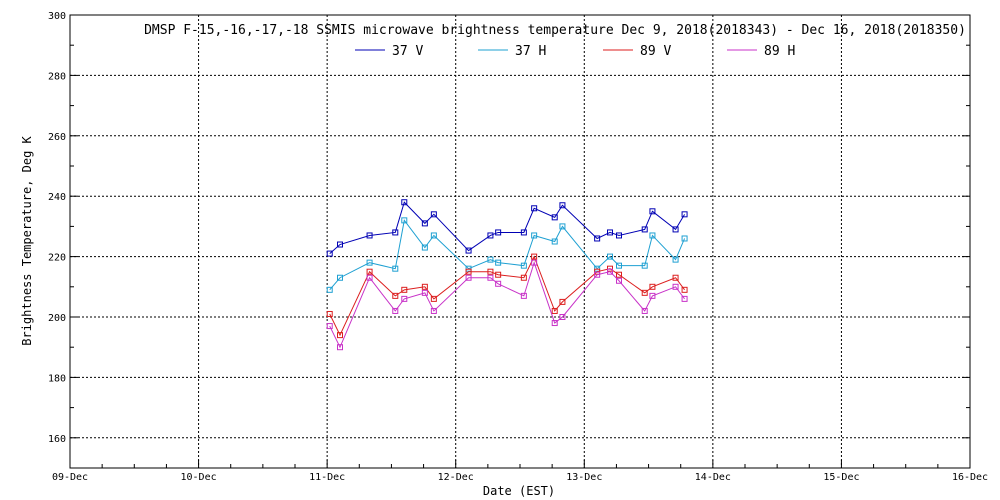  Describe the element at coordinates (575, 51) in the screenshot. I see `legend: 37 V 37 H 89 V 89 H` at that location.